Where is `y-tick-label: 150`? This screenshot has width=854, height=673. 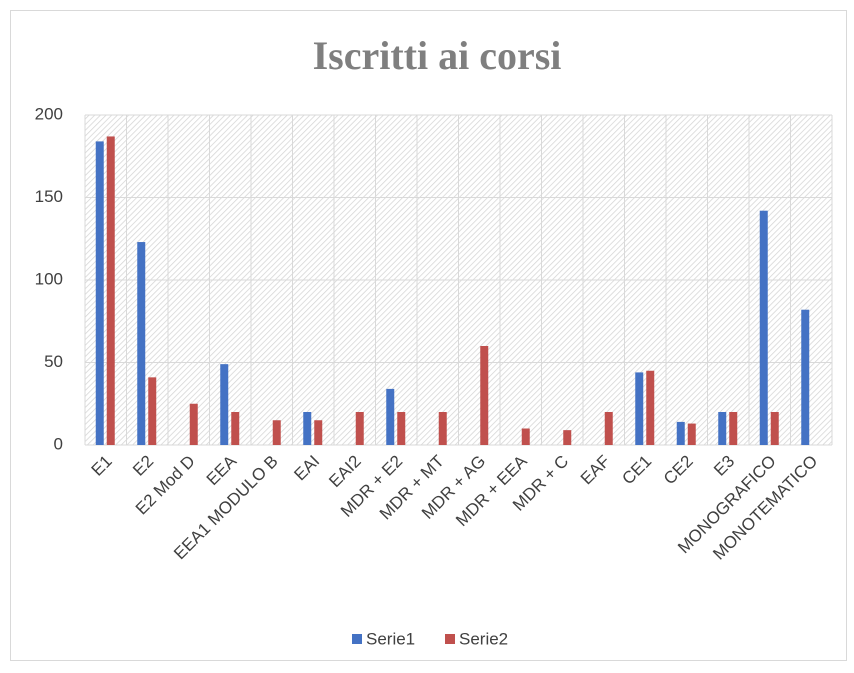 y-tick-label: 150 is located at coordinates (49, 196).